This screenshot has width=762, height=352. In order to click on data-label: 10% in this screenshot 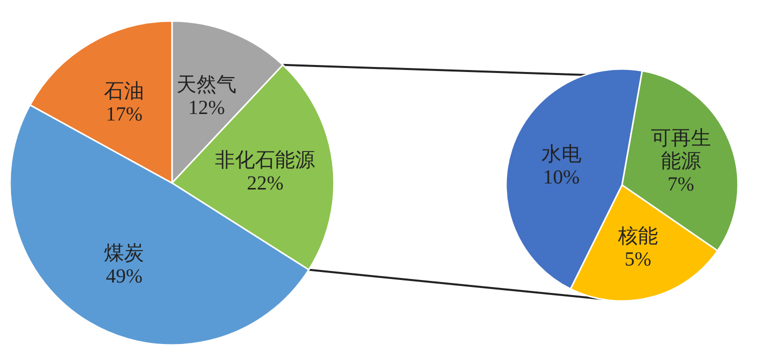, I will do `click(561, 177)`.